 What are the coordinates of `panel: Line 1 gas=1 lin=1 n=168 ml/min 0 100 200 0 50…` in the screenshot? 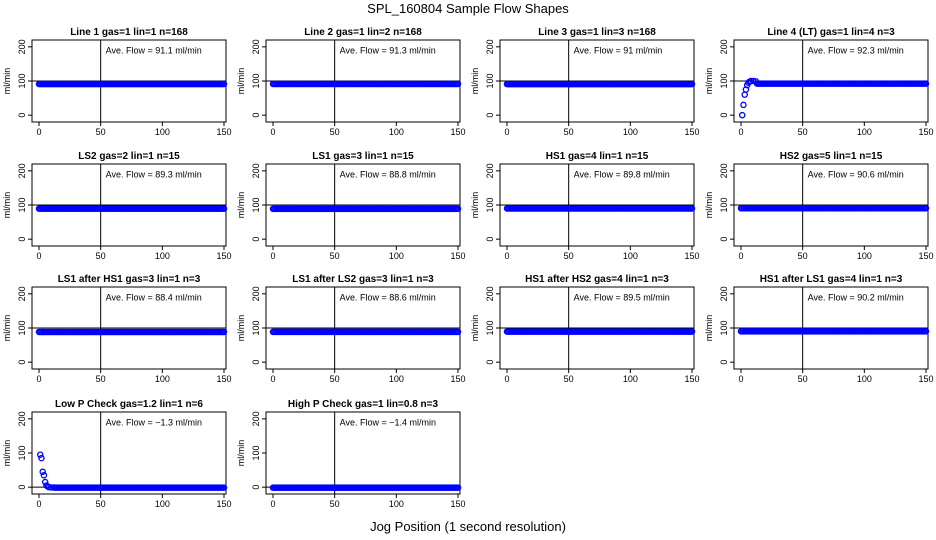 It's located at (117, 82).